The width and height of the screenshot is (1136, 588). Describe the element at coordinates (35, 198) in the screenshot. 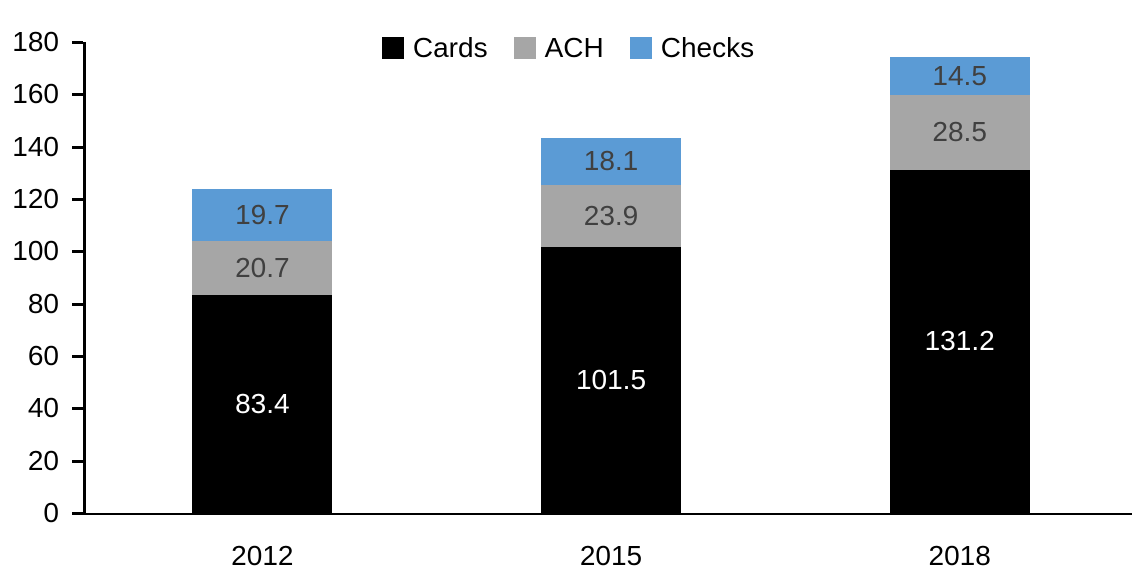

I see `y-axis-tick-label: 120` at that location.